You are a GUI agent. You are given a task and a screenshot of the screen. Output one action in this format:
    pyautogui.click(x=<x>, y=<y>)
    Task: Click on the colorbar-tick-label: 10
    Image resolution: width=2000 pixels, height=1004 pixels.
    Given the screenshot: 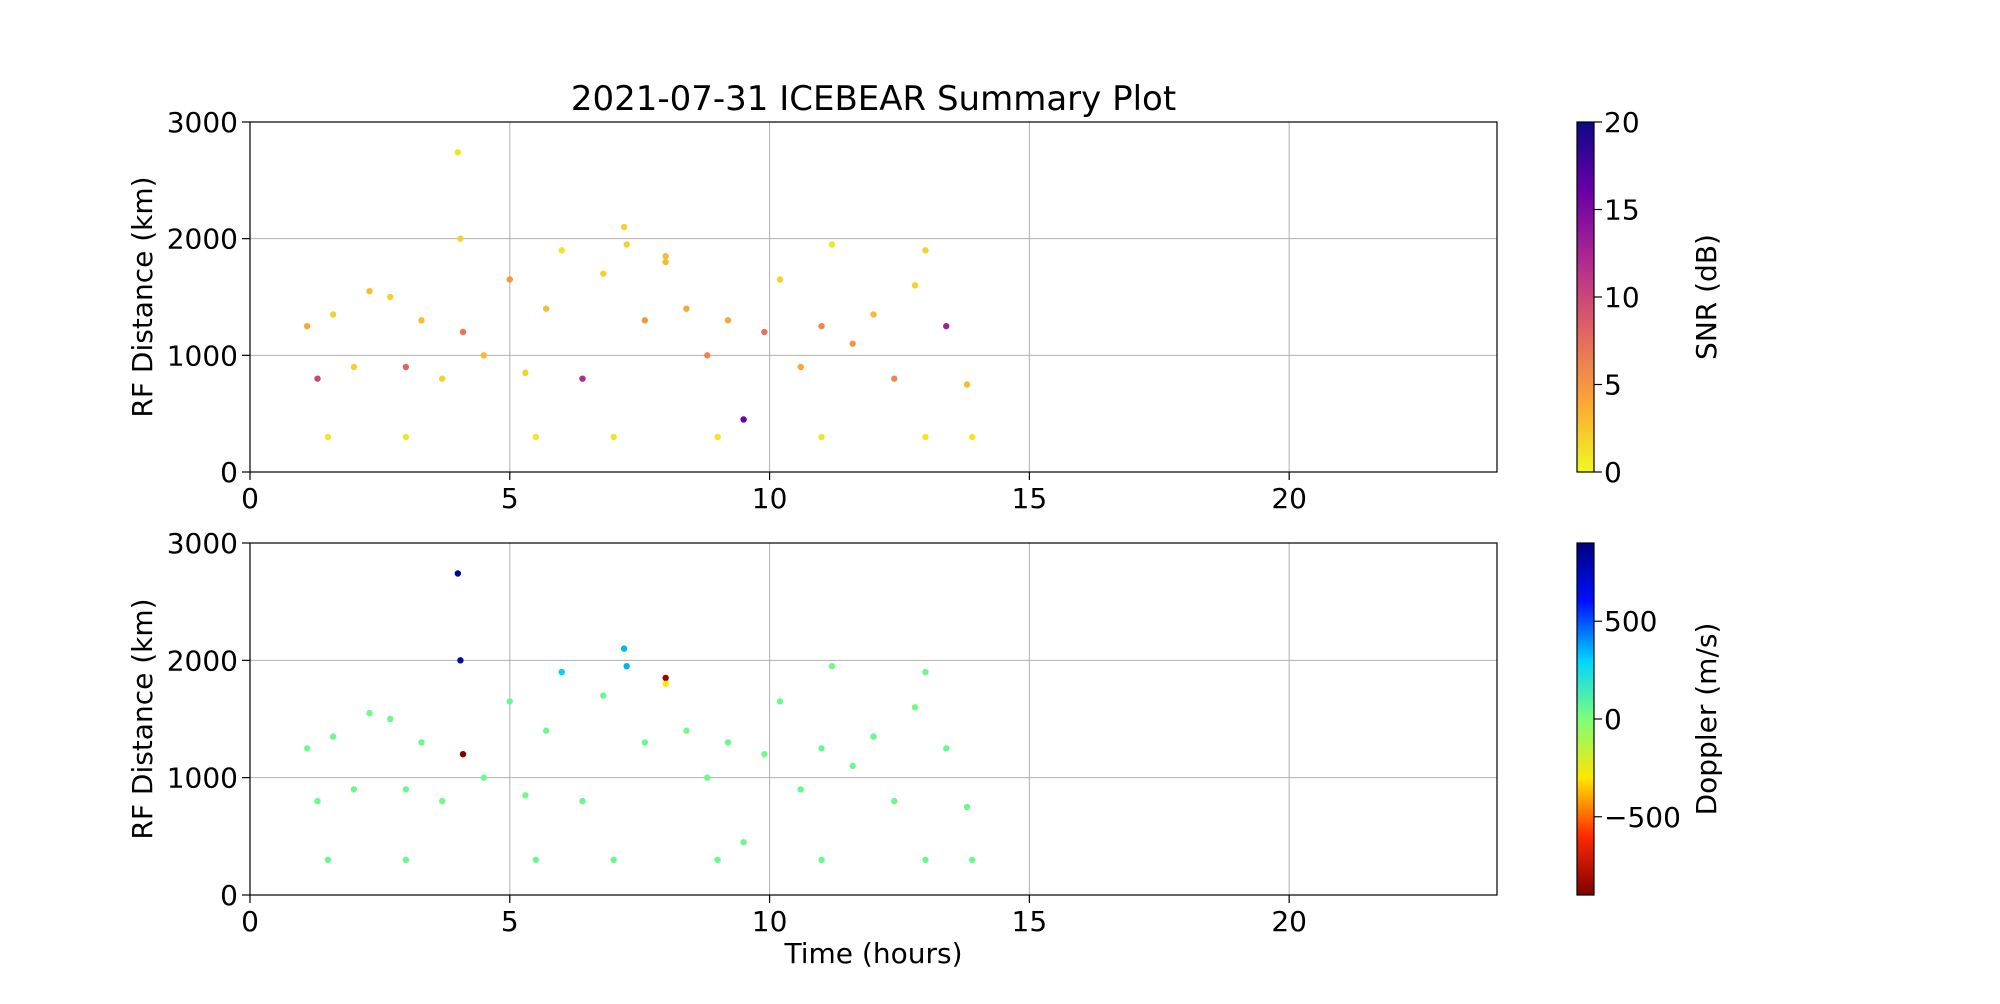 What is the action you would take?
    pyautogui.click(x=1622, y=297)
    